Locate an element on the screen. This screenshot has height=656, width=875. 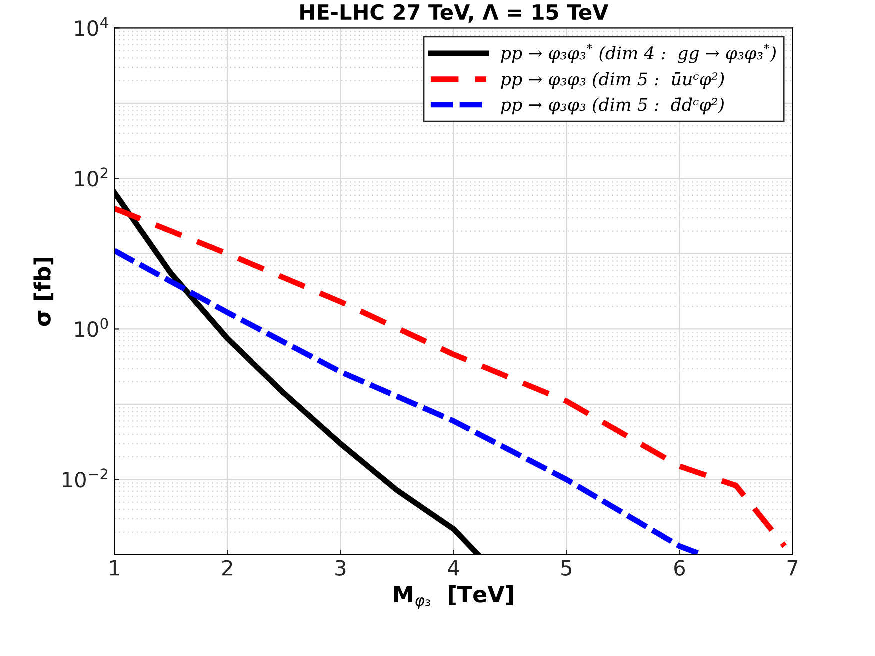
legend-label: pp → φ₃φ₃ (dim 5 : d̄dᶜφ²) is located at coordinates (612, 106).